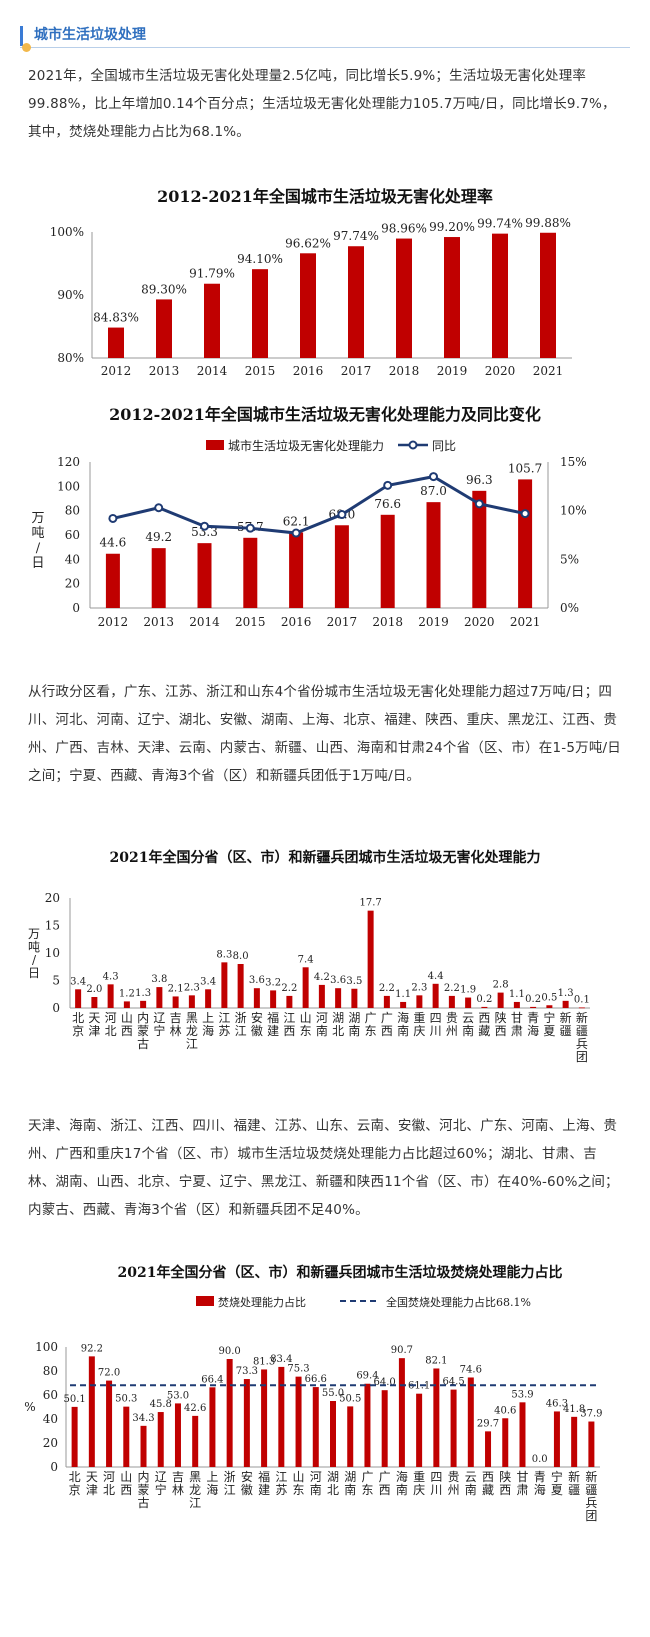 The height and width of the screenshot is (1637, 650). I want to click on data-label: 64.0, so click(385, 1382).